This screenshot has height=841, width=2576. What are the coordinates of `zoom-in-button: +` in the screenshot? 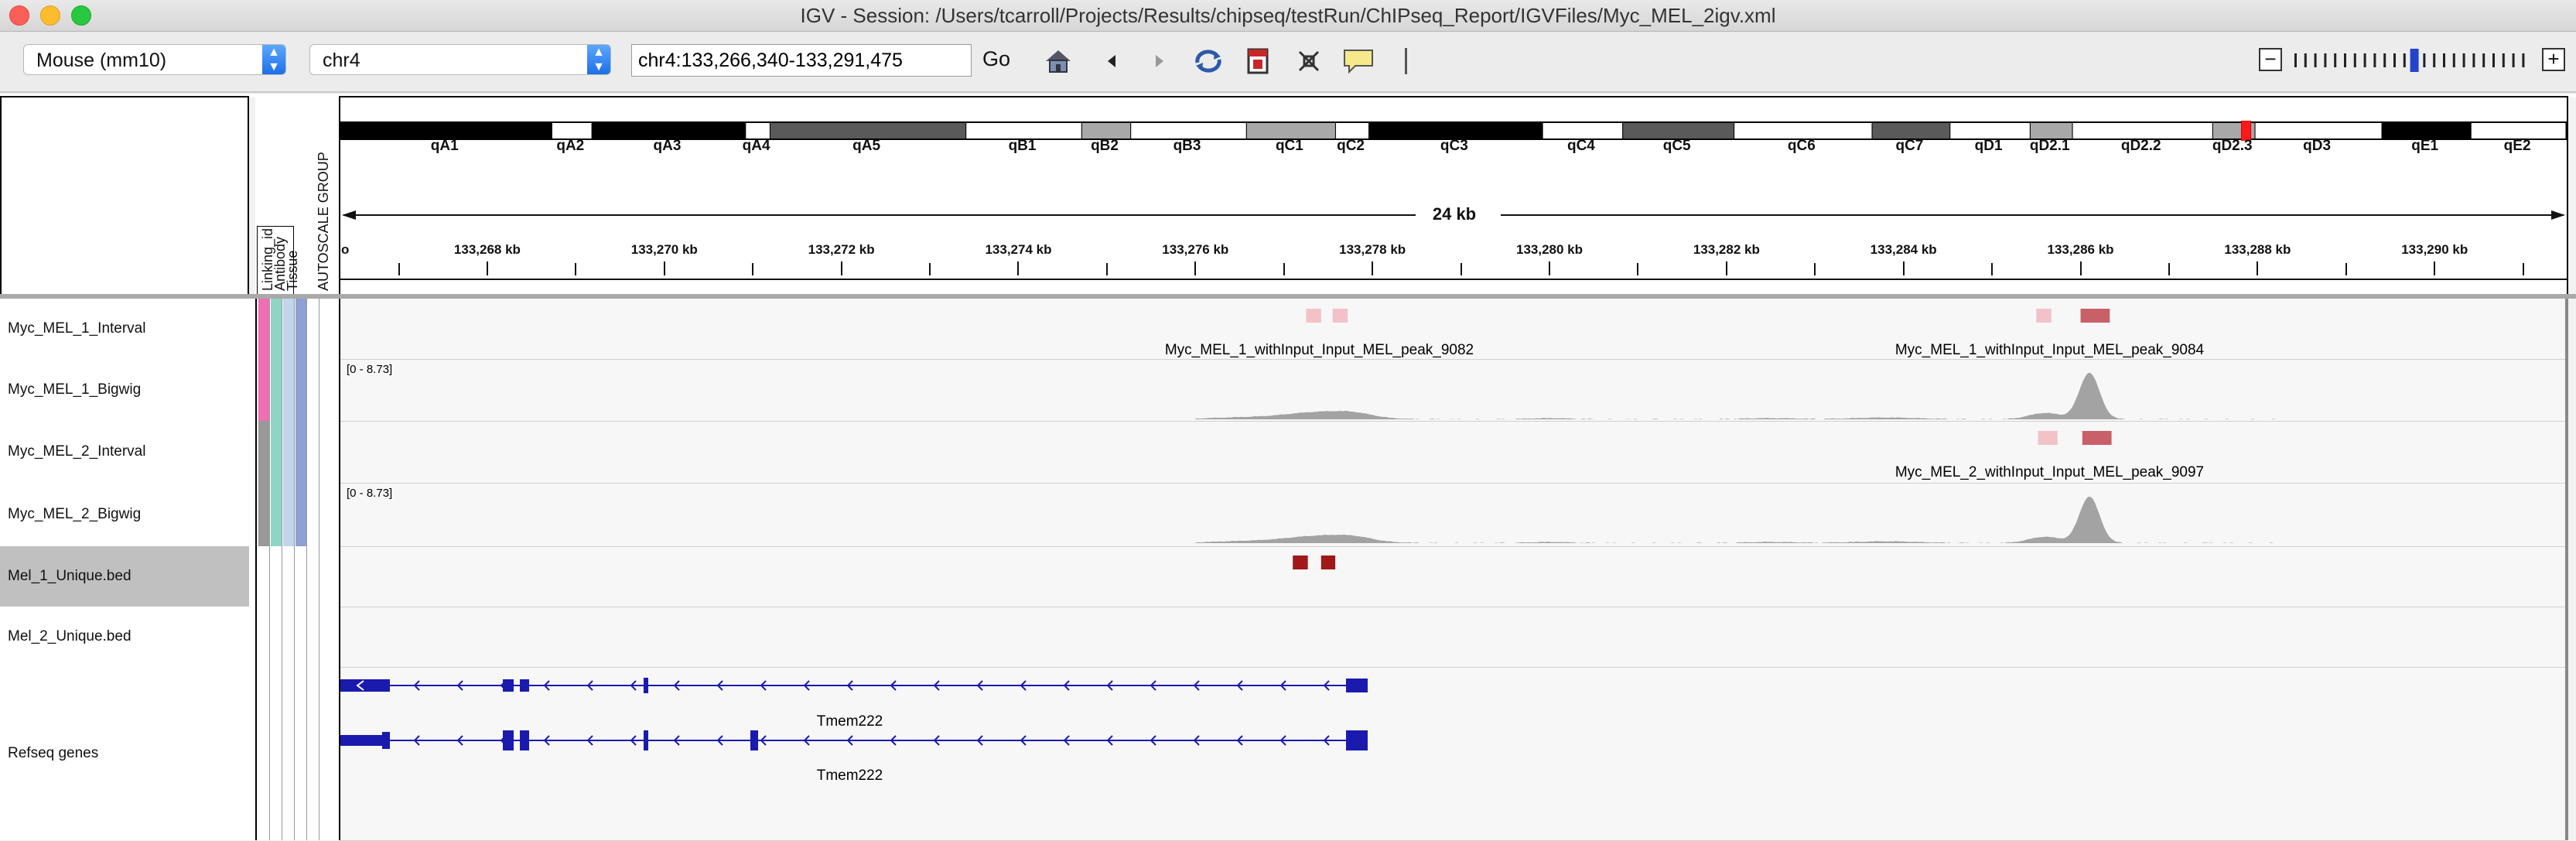 It's located at (2553, 59).